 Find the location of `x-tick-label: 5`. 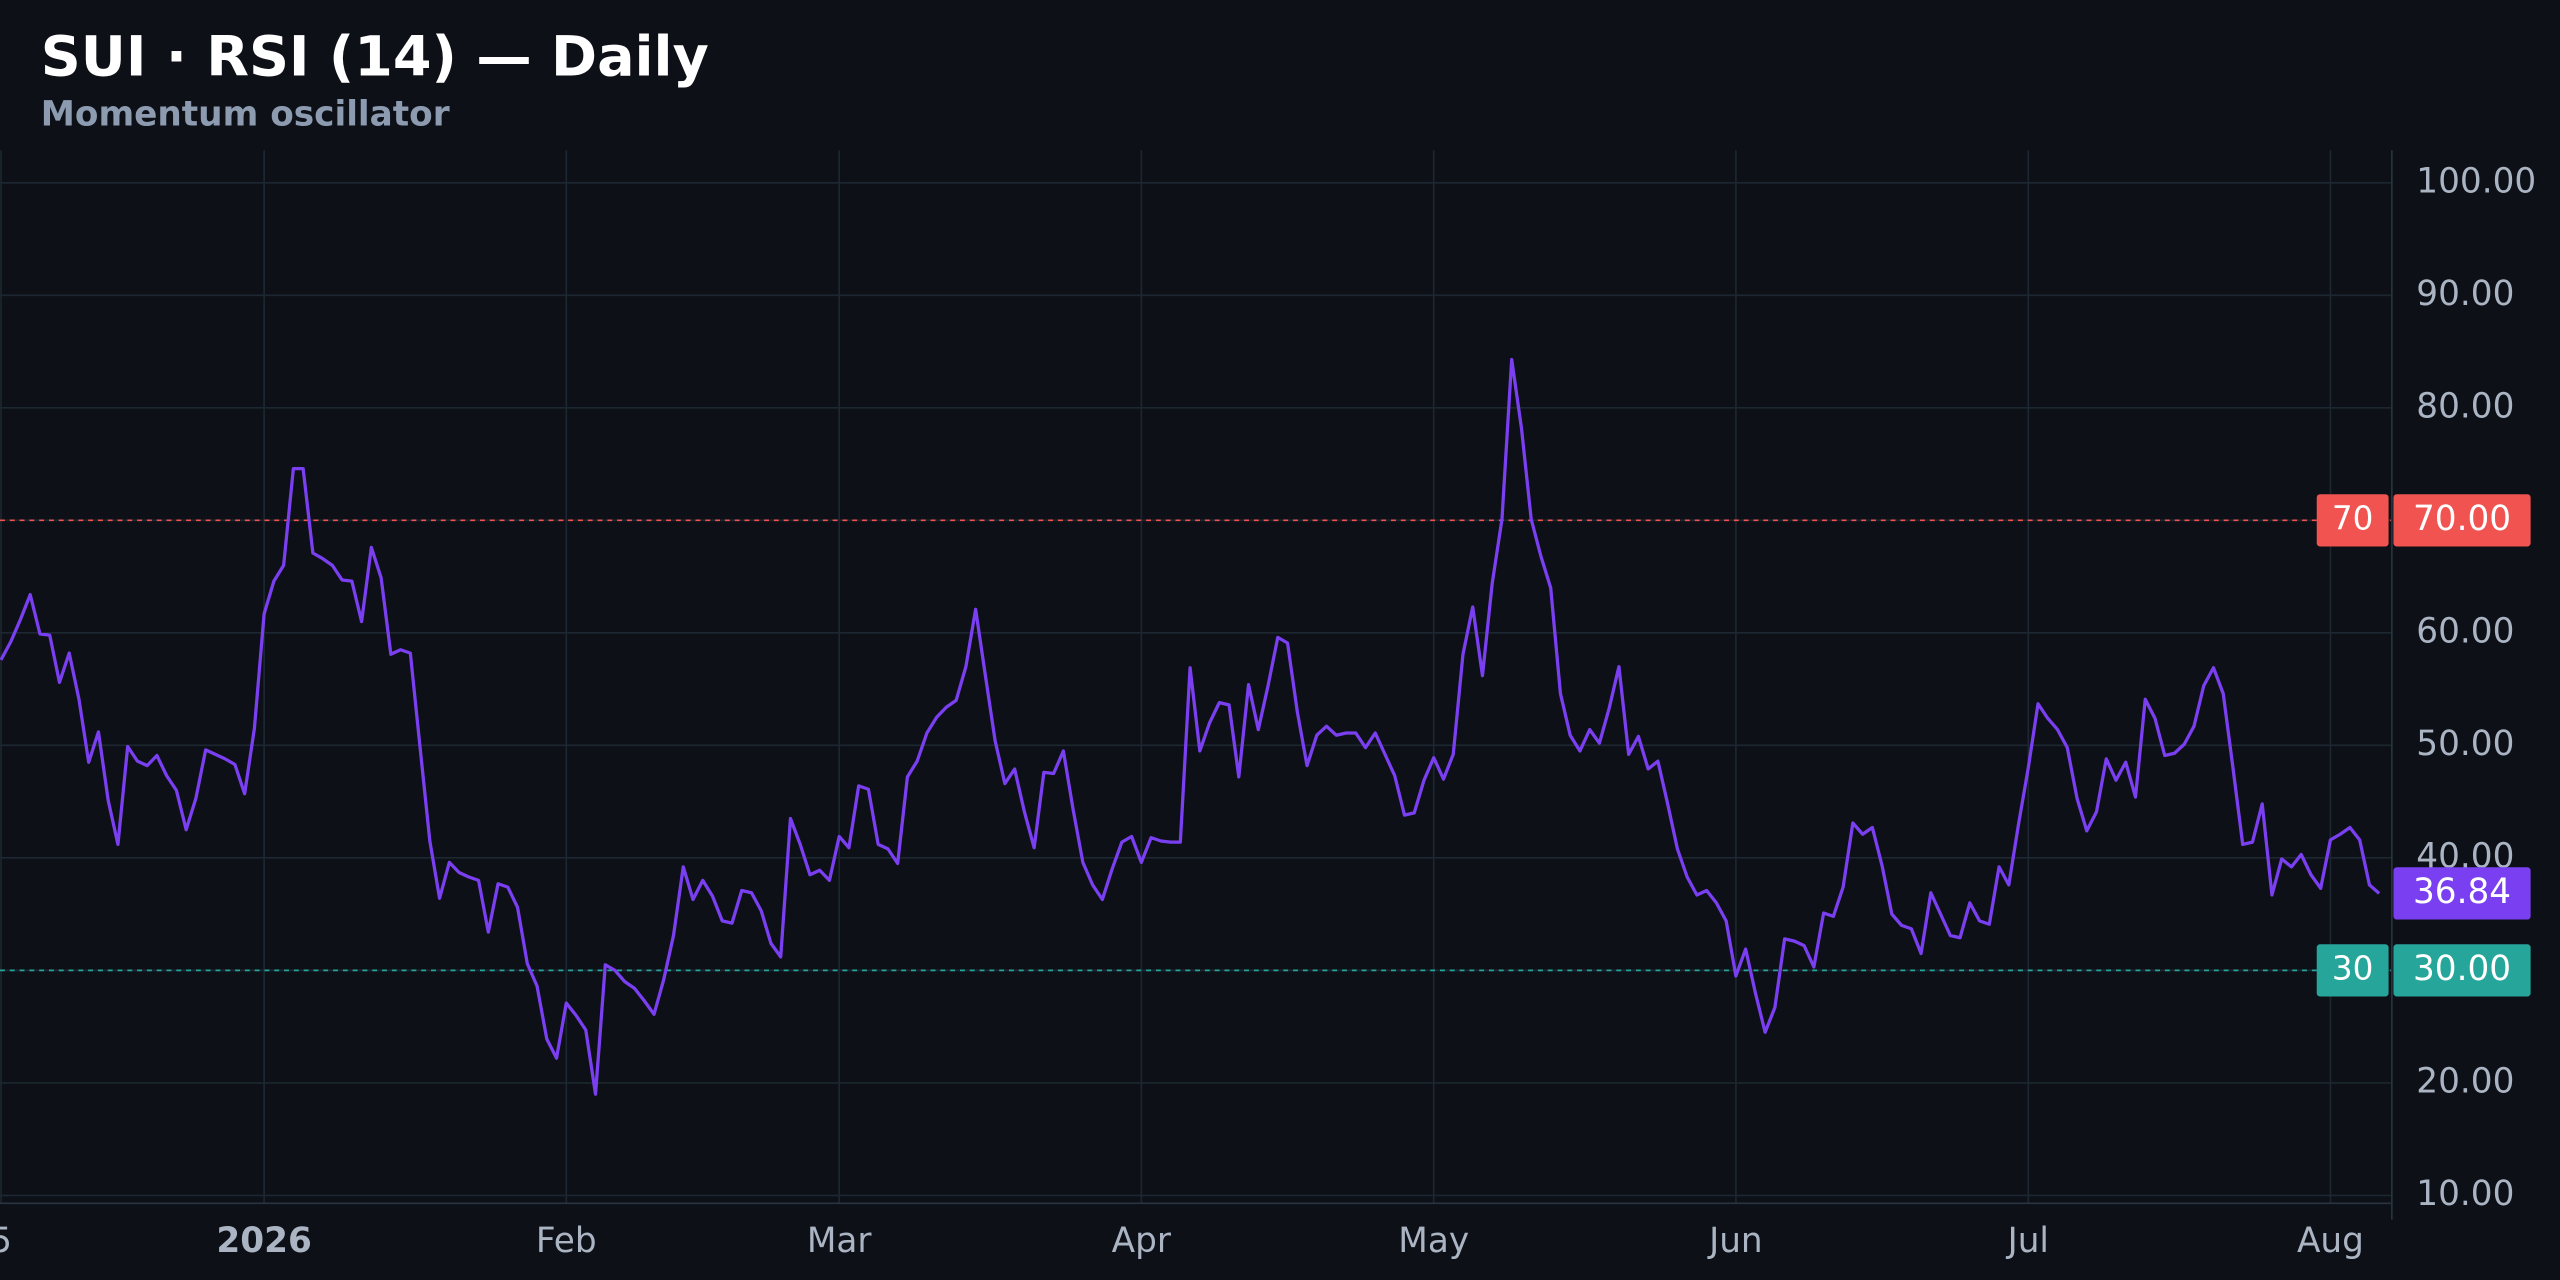

x-tick-label: 5 is located at coordinates (6, 1241).